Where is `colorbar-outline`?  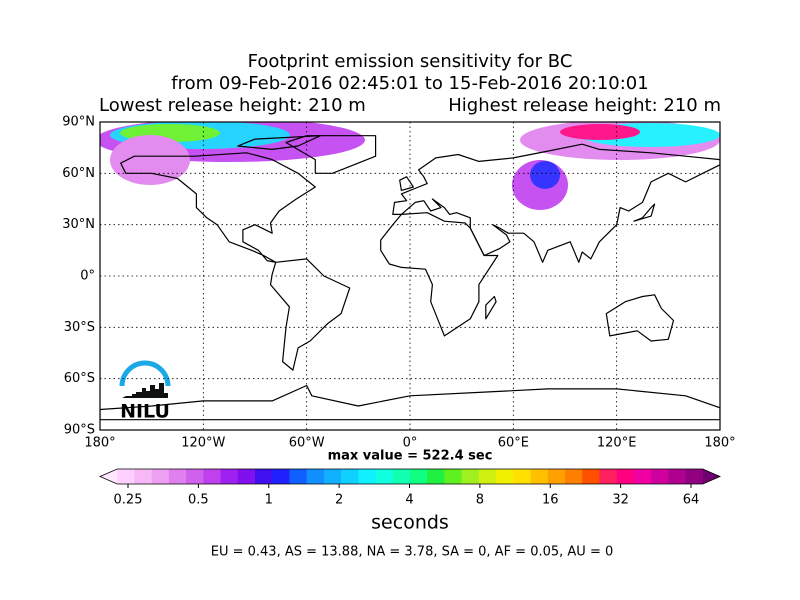
colorbar-outline is located at coordinates (410, 476).